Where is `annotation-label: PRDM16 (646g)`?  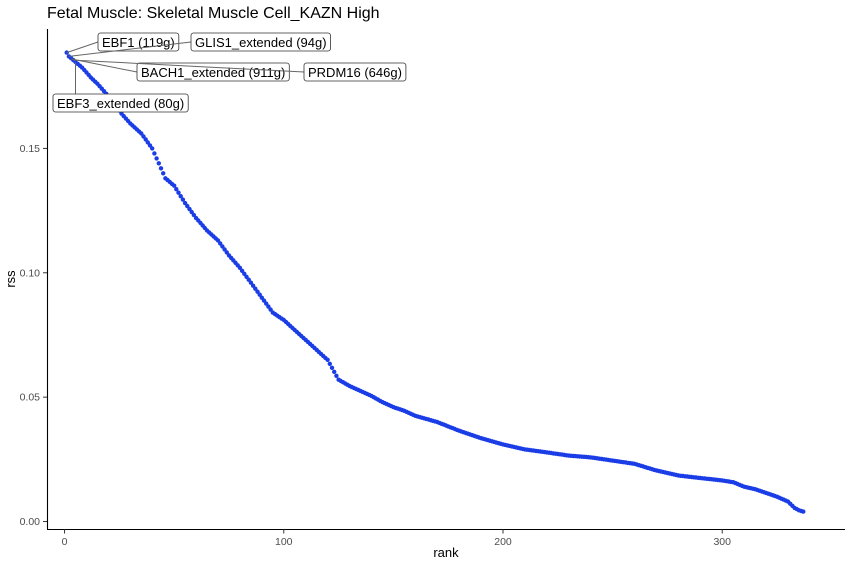 annotation-label: PRDM16 (646g) is located at coordinates (240, 70).